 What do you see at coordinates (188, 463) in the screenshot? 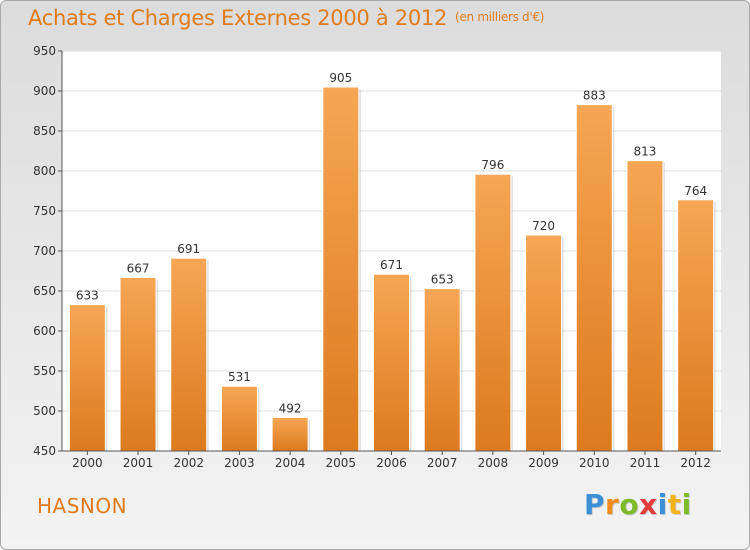
I see `x-tick-label: 2002` at bounding box center [188, 463].